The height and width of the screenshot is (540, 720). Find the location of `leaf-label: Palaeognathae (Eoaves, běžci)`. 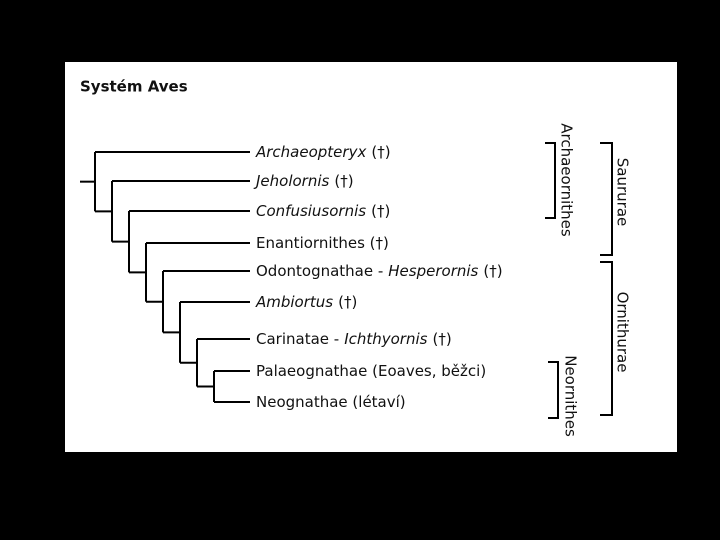

leaf-label: Palaeognathae (Eoaves, běžci) is located at coordinates (371, 371).